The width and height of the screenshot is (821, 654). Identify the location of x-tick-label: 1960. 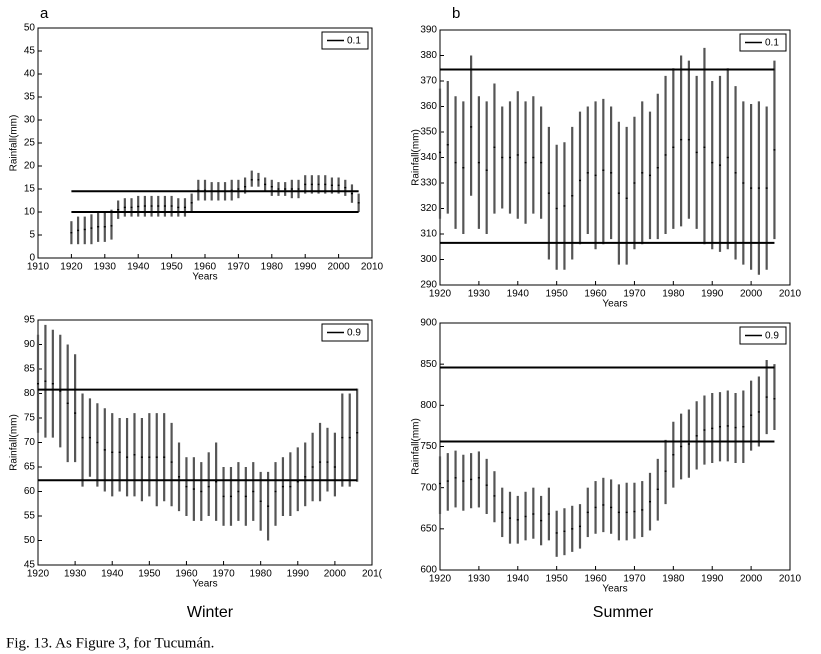
(205, 267).